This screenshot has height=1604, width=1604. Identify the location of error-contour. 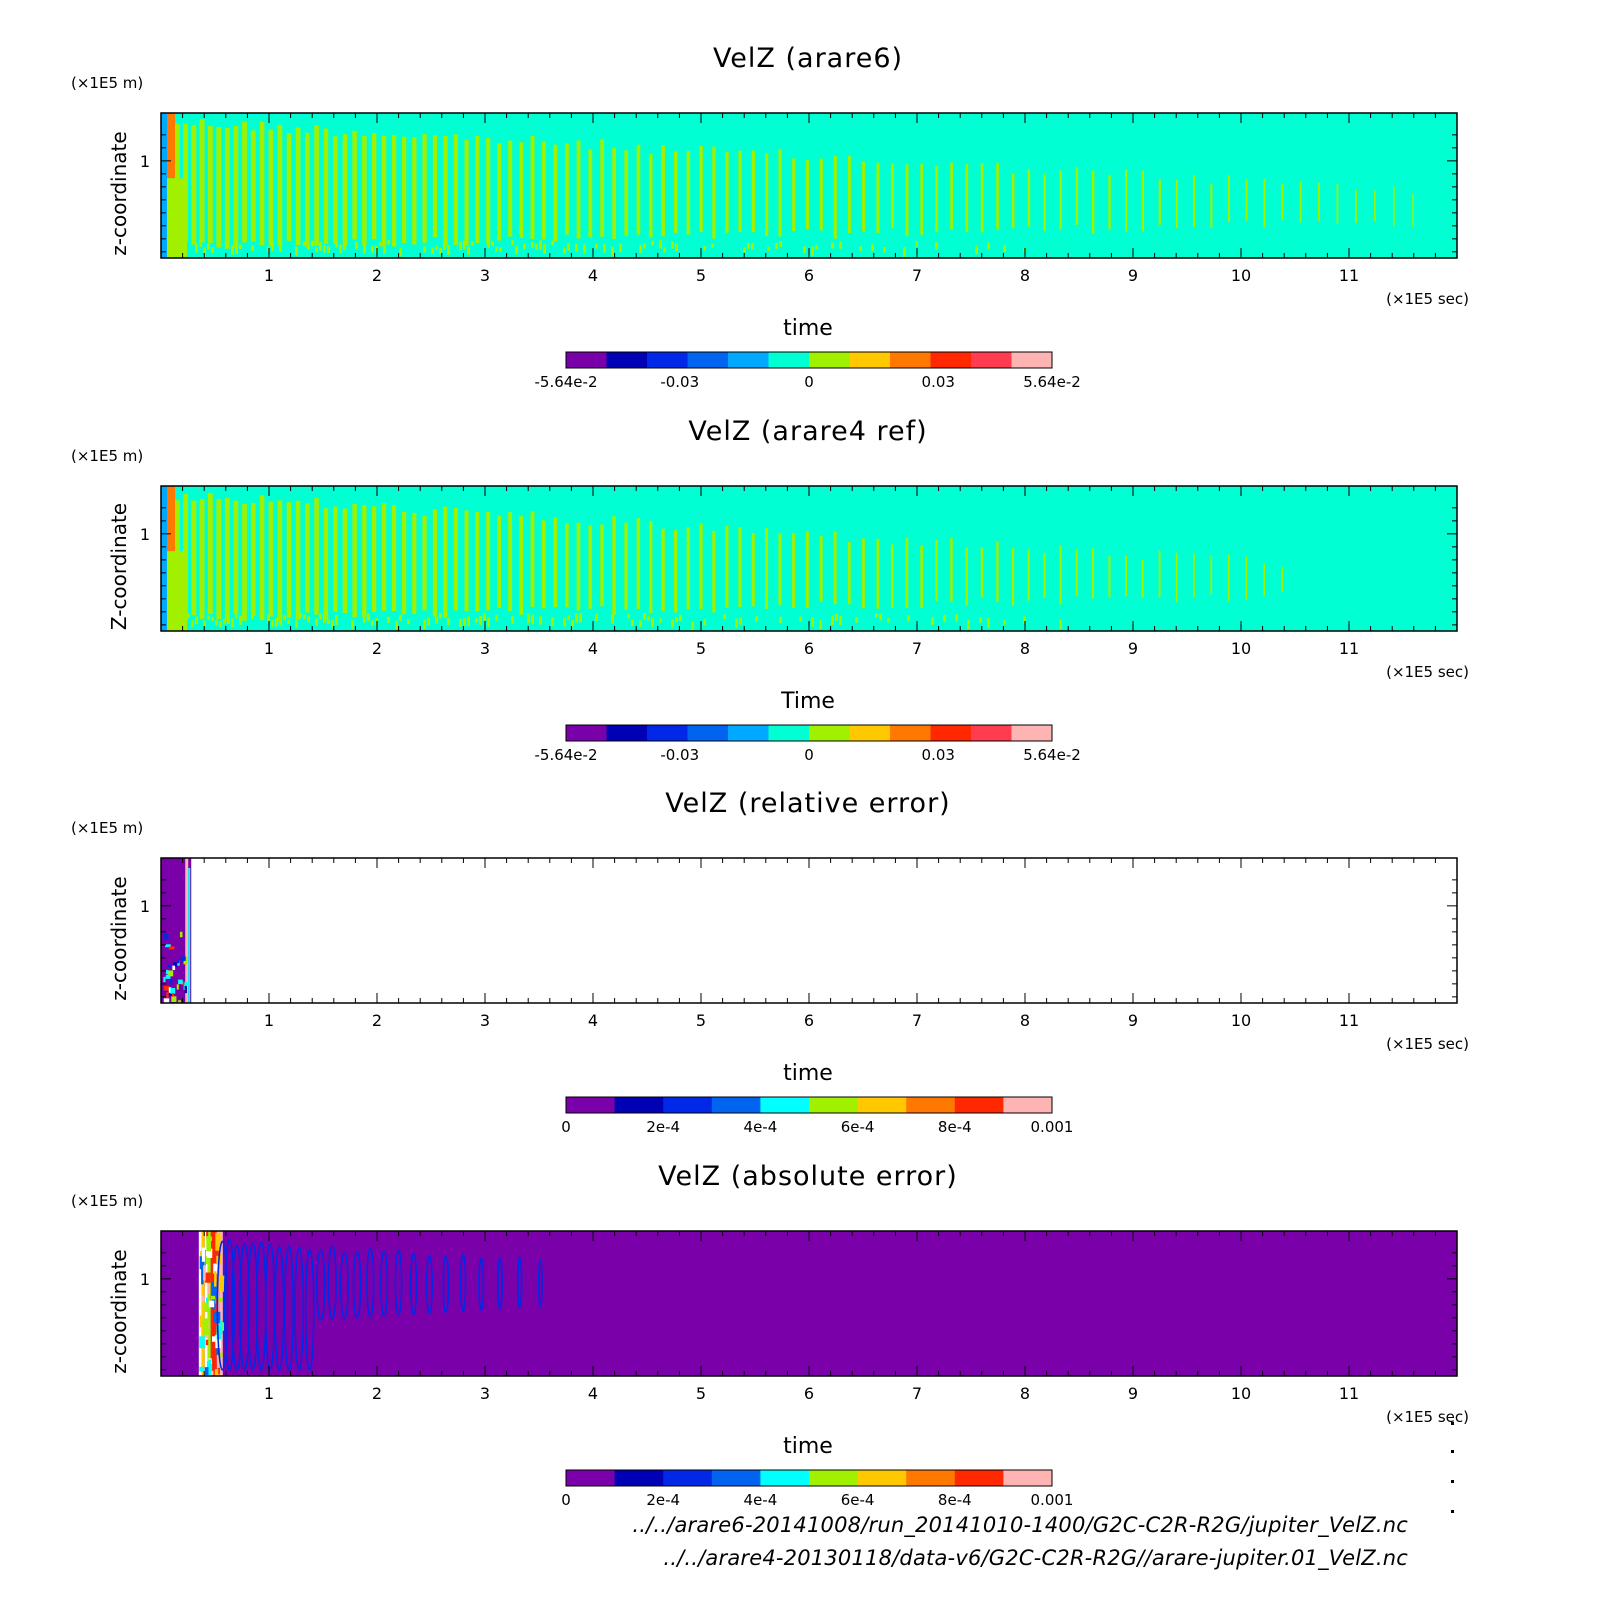
(321, 1285).